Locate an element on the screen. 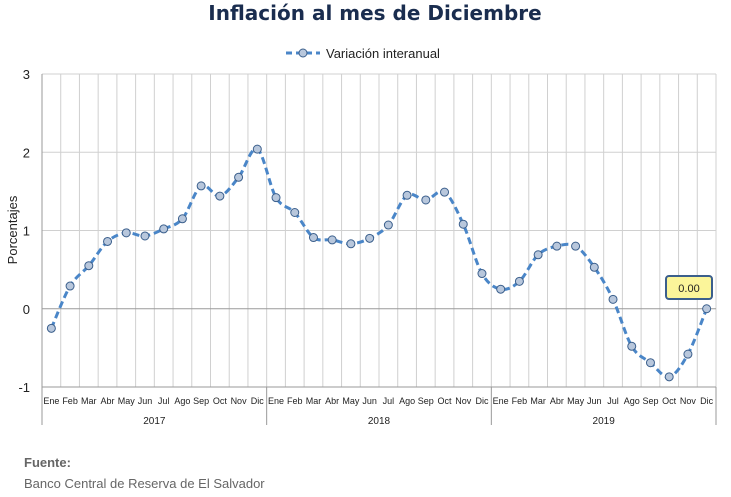 The width and height of the screenshot is (731, 497). source-text: Banco Central de Reserva de El Salvador is located at coordinates (144, 483).